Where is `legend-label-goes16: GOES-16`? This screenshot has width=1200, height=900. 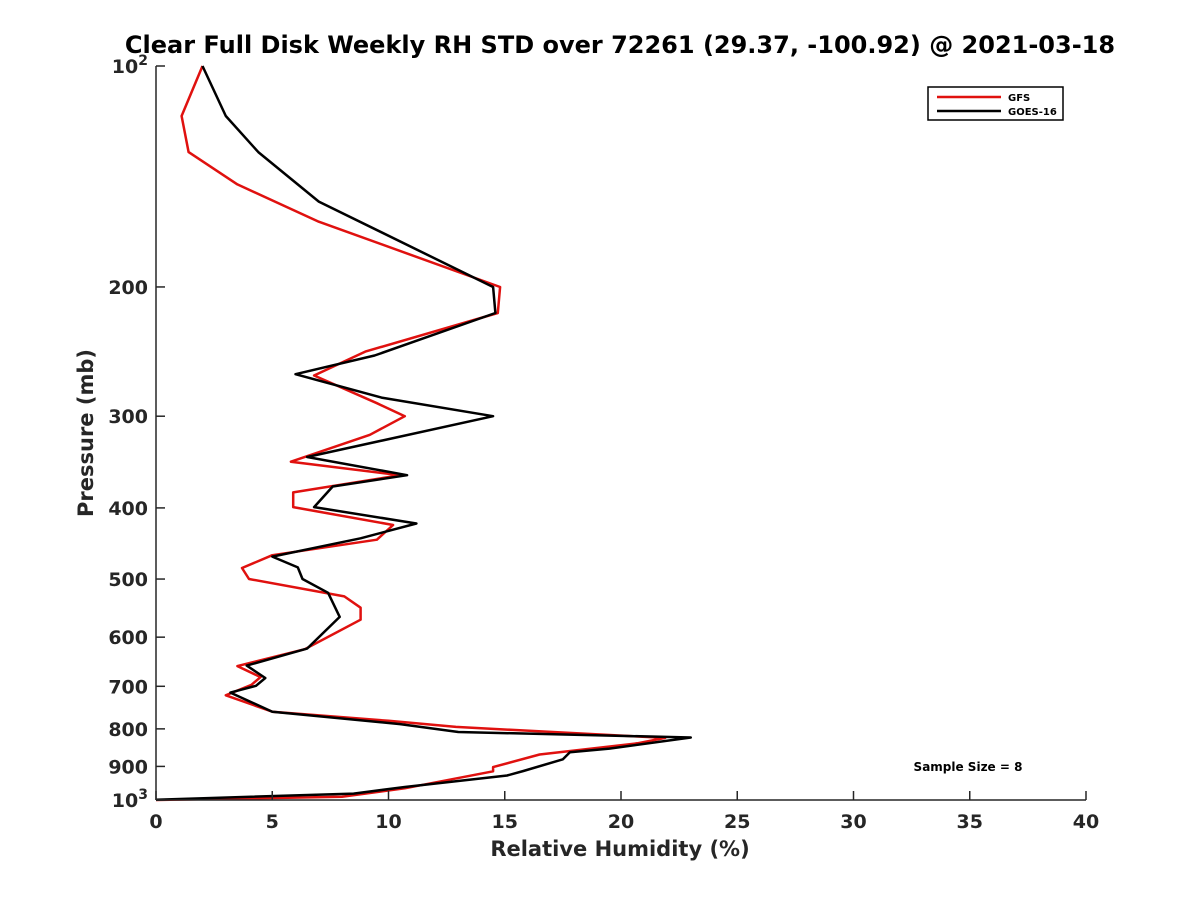 legend-label-goes16: GOES-16 is located at coordinates (1032, 112).